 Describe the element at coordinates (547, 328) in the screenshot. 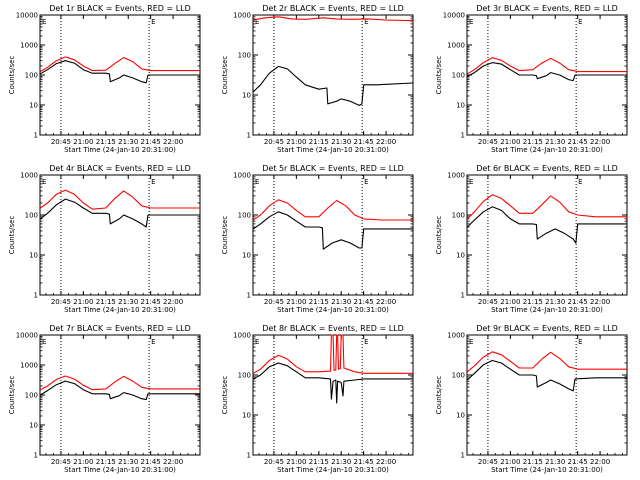

I see `chart-title: Det 9r BLACK = Events, RED = LLD` at that location.